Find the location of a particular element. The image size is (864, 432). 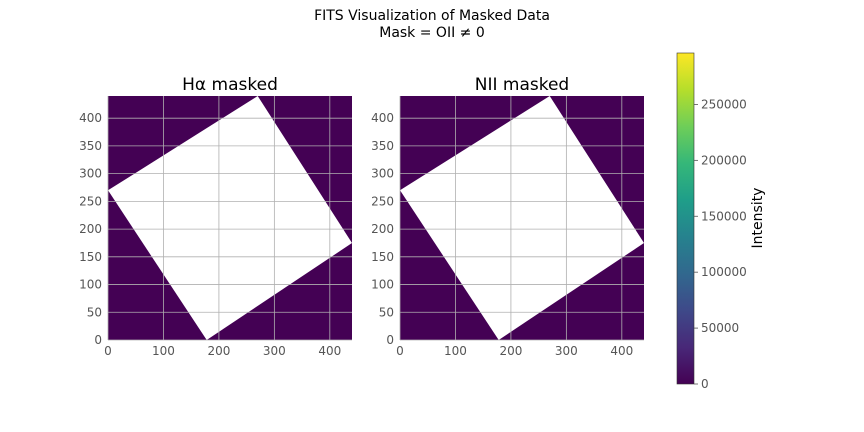

colorbar-tick-label: 250000 is located at coordinates (724, 104).